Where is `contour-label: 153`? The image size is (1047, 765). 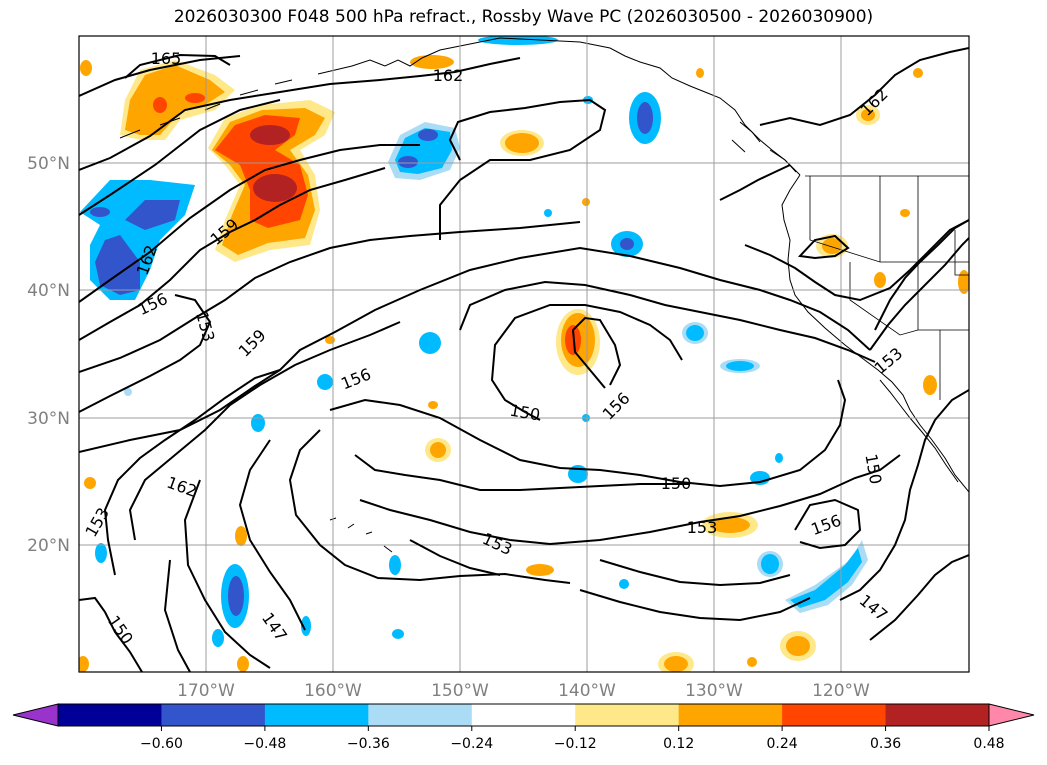 contour-label: 153 is located at coordinates (702, 527).